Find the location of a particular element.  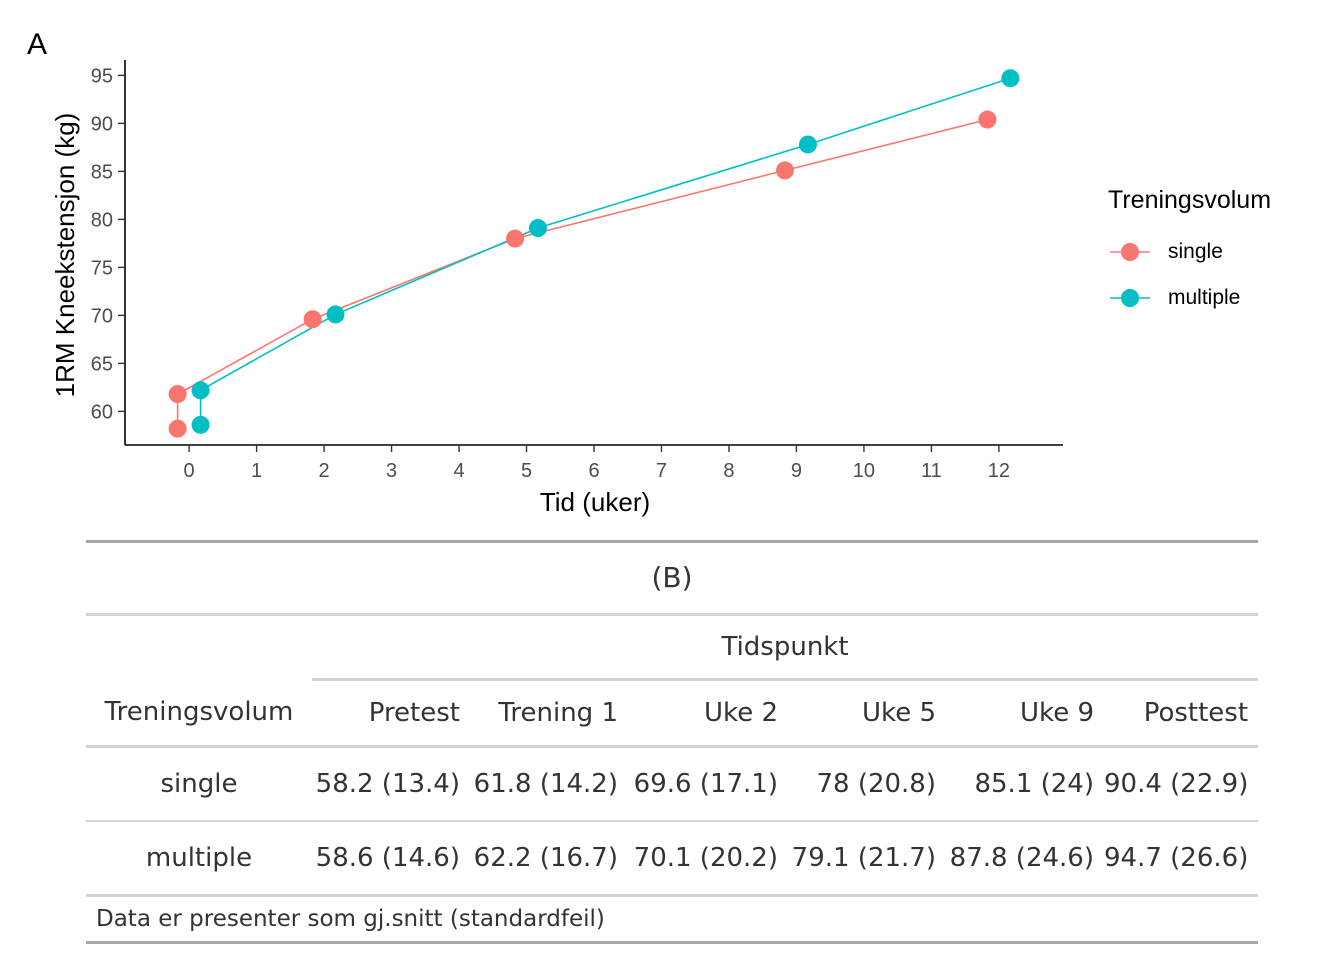

x-tick-label: 0 is located at coordinates (189, 471).